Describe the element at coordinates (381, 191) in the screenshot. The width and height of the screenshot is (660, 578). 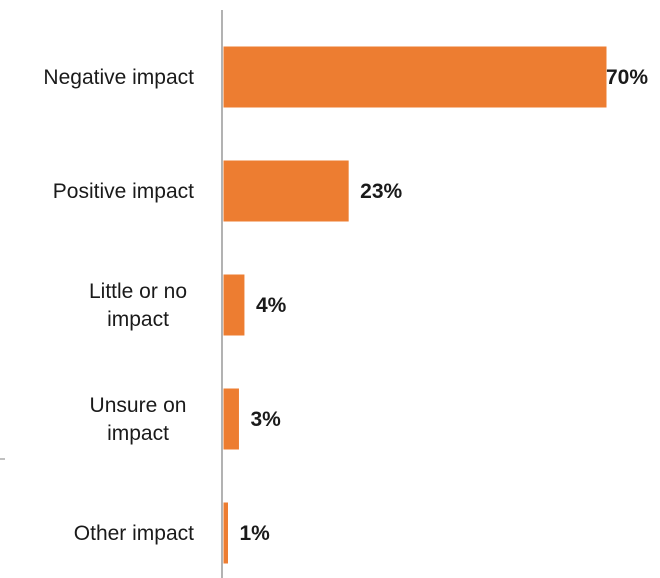
I see `value-label: 23%` at that location.